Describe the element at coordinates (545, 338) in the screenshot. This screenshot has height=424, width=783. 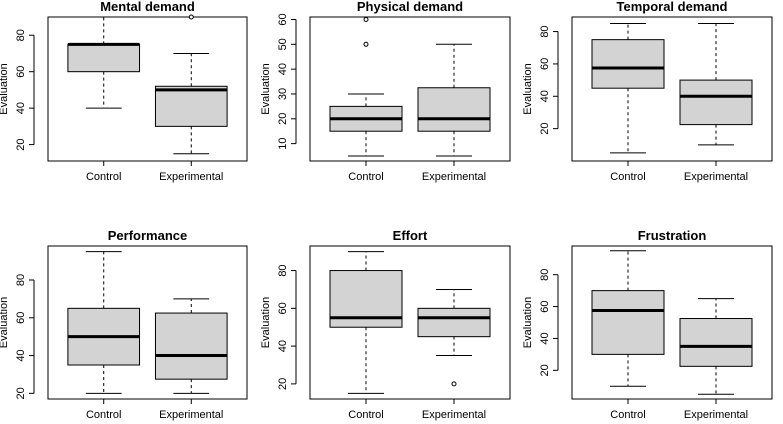
I see `panel-6-y-tick-label: 40` at that location.